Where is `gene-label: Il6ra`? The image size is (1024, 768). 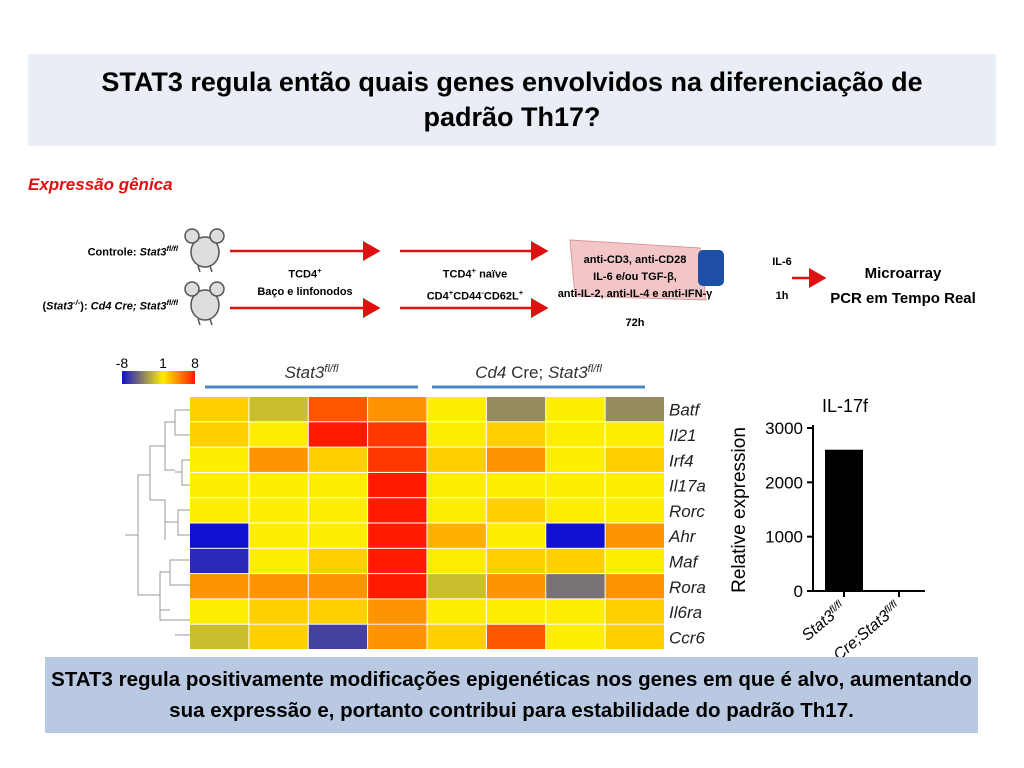
gene-label: Il6ra is located at coordinates (685, 612).